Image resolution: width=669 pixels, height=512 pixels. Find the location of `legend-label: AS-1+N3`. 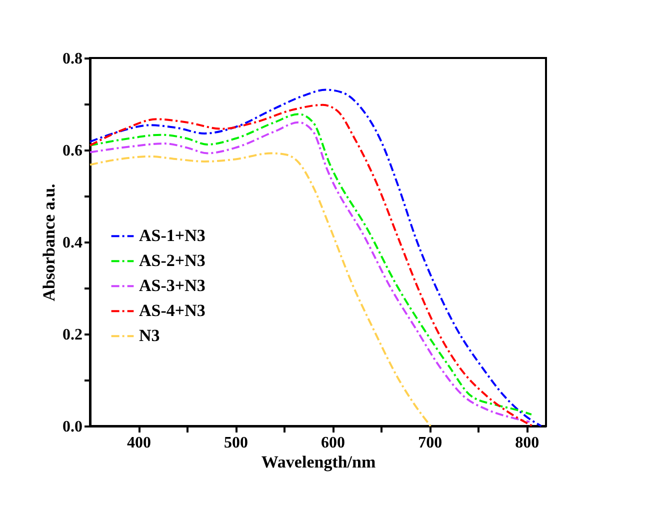

legend-label: AS-1+N3 is located at coordinates (172, 236).